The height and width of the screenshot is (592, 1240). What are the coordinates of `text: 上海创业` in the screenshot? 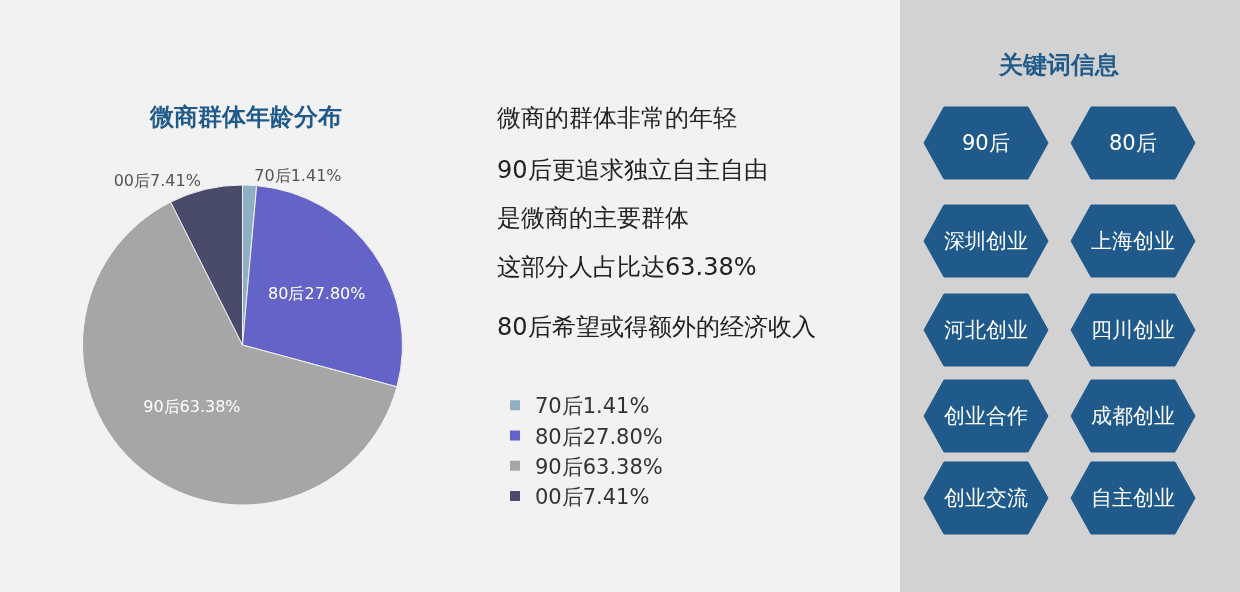 It's located at (1133, 241).